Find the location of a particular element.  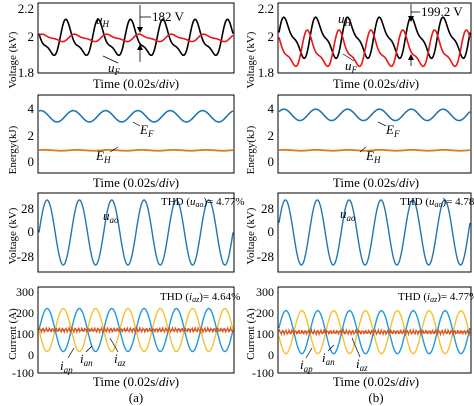

series-line-i-ap is located at coordinates (374, 332).